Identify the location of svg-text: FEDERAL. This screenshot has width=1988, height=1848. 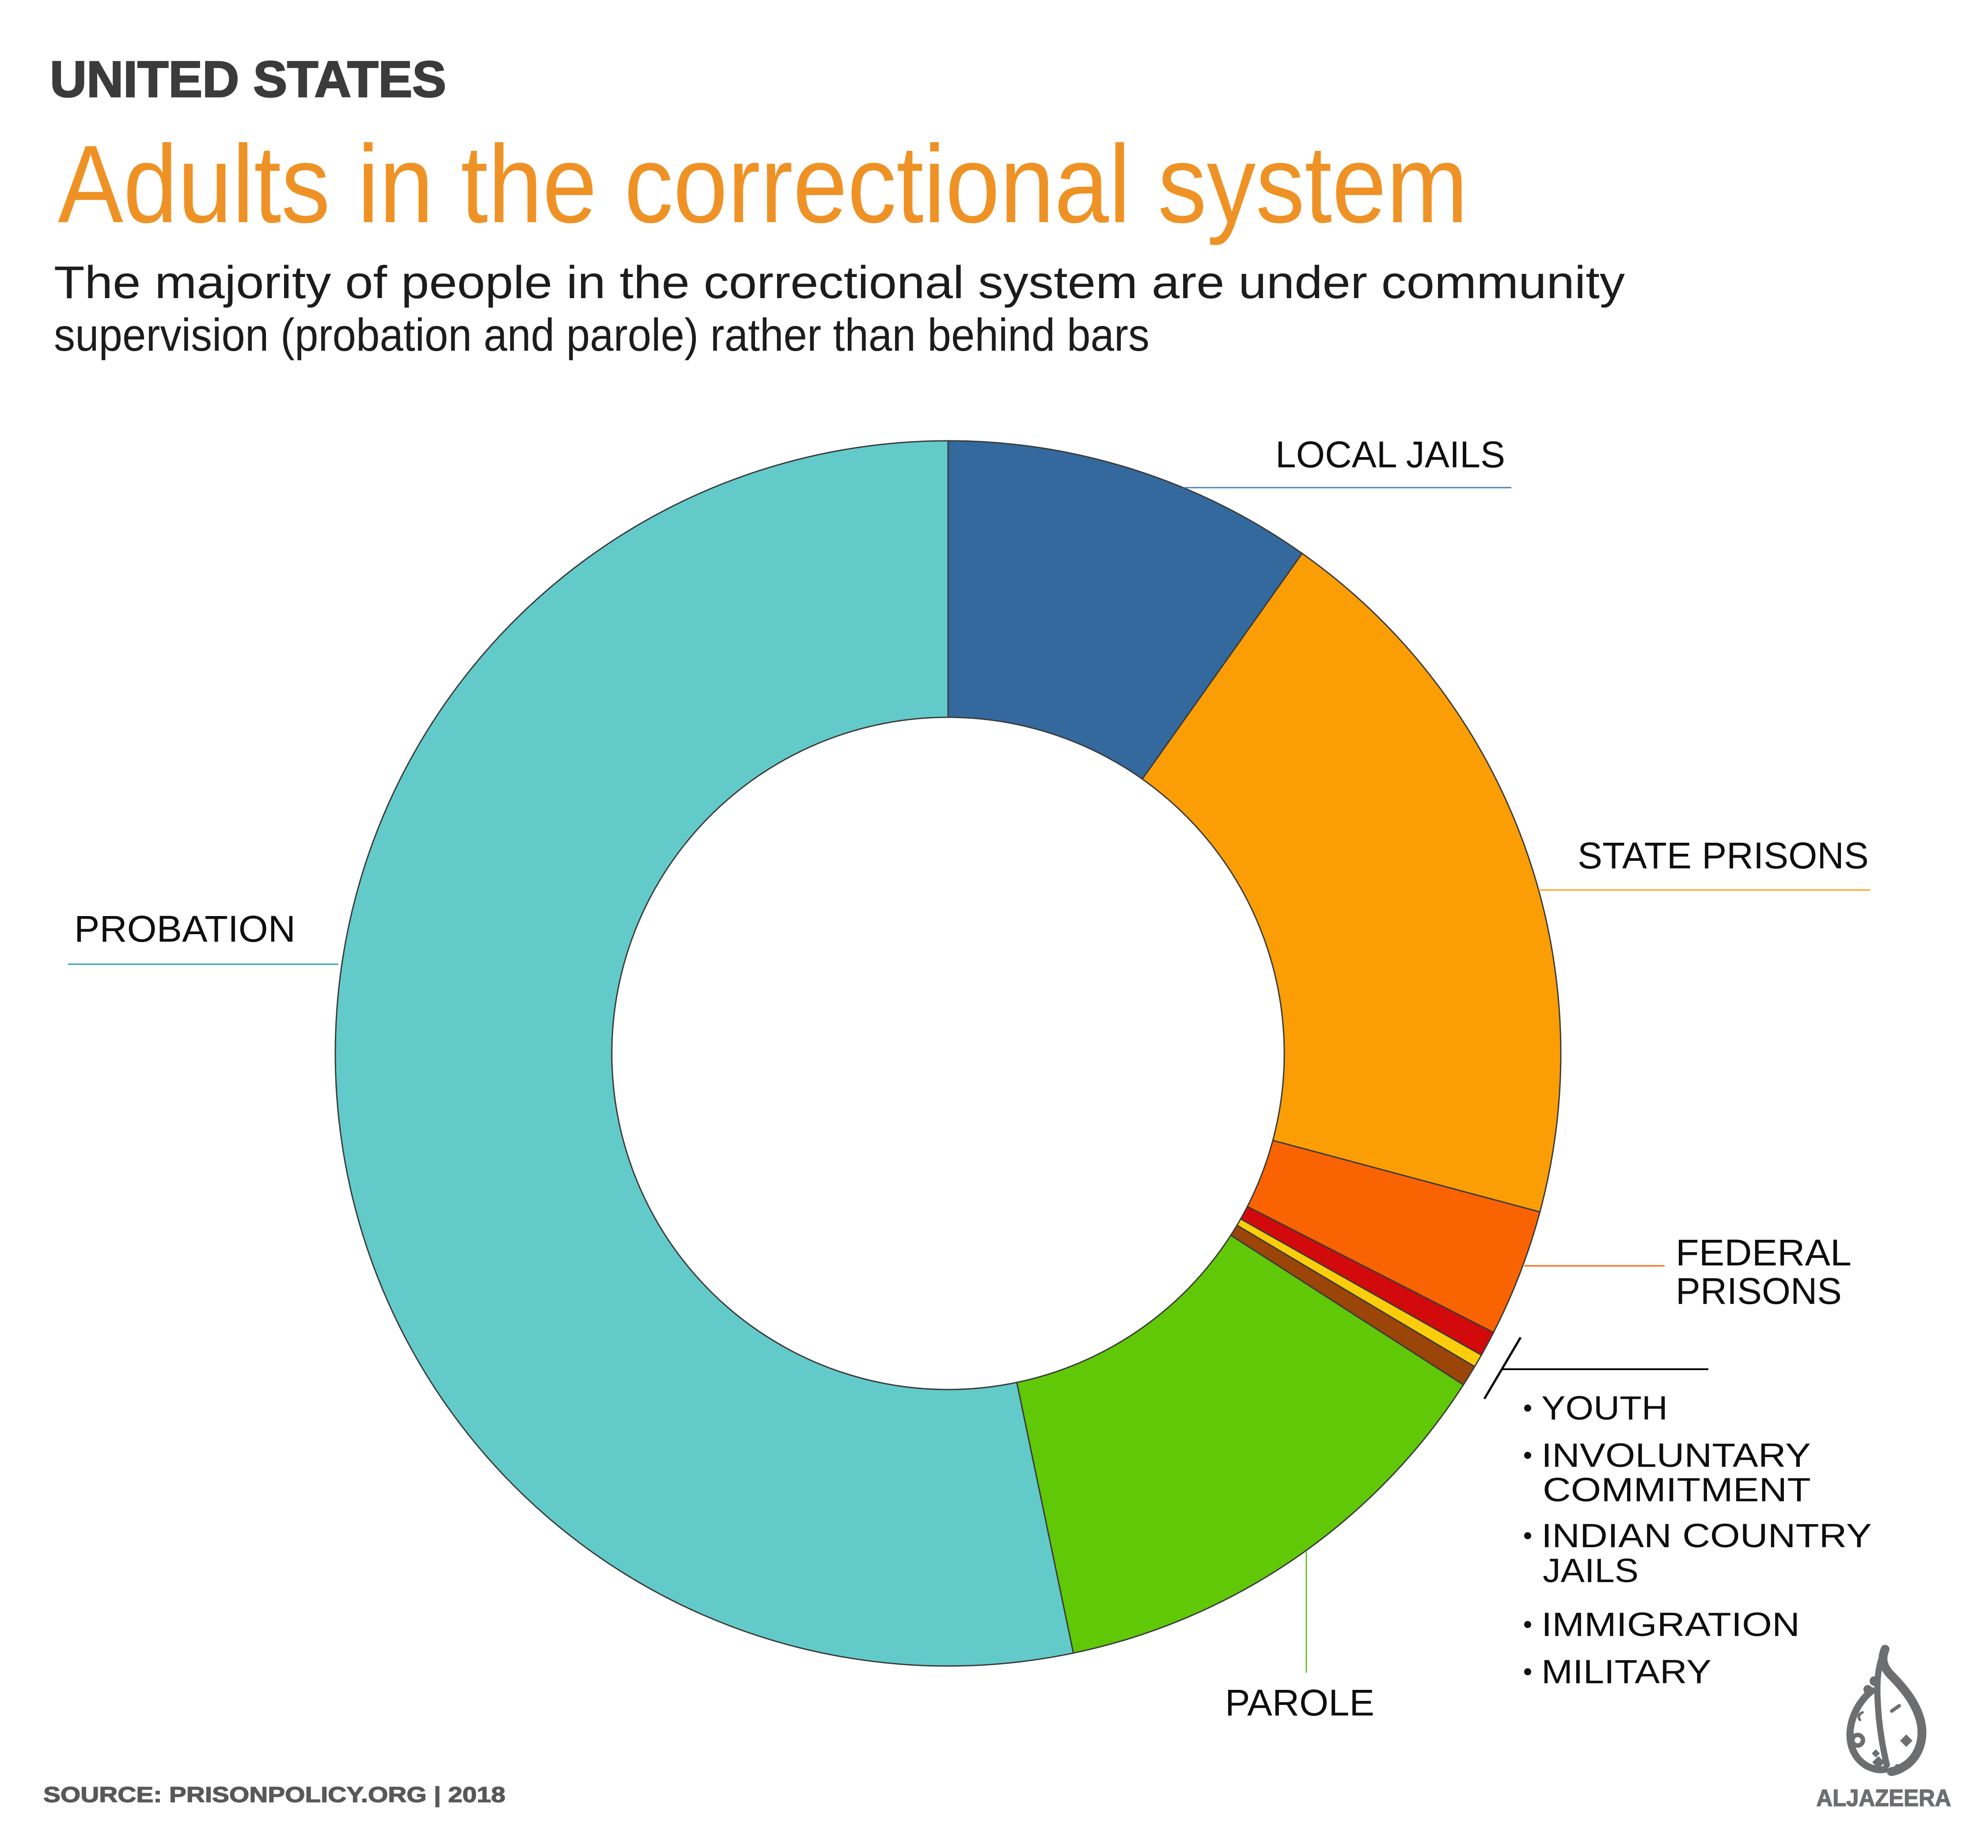
(1763, 1252).